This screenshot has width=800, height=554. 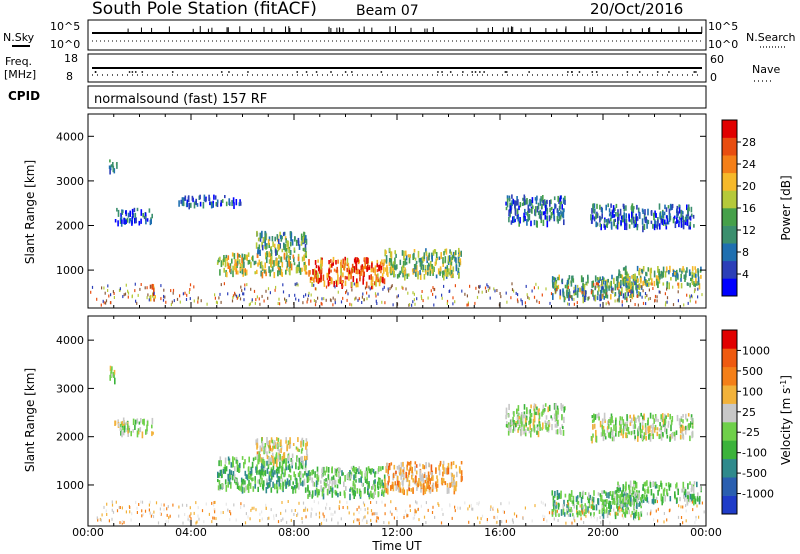 I want to click on power-colorbar-swatches, so click(x=729, y=208).